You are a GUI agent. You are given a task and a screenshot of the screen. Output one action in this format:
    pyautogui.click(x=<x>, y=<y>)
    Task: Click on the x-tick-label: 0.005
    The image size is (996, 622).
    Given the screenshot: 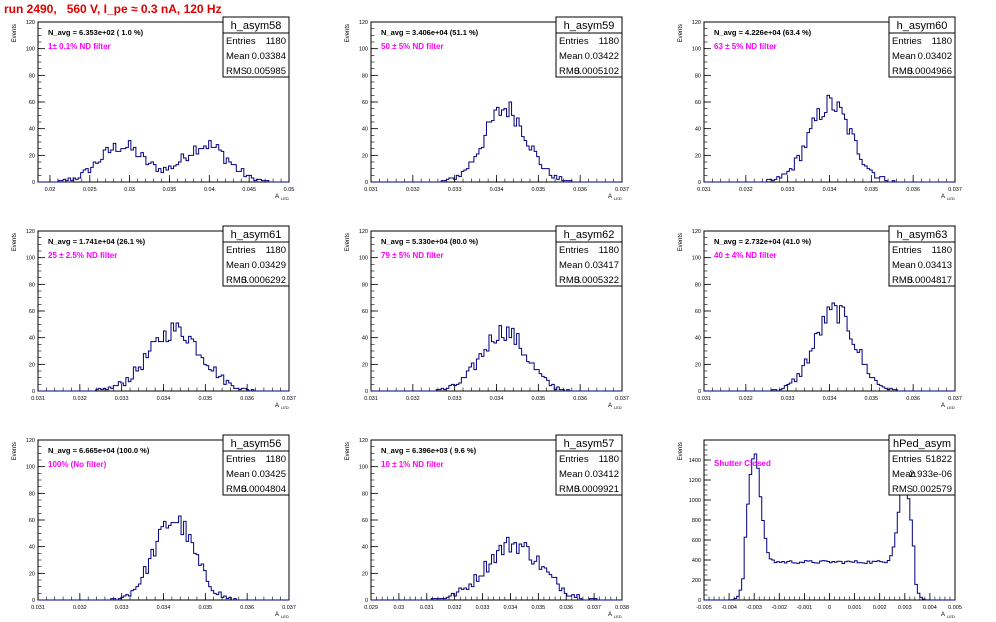 What is the action you would take?
    pyautogui.click(x=955, y=608)
    